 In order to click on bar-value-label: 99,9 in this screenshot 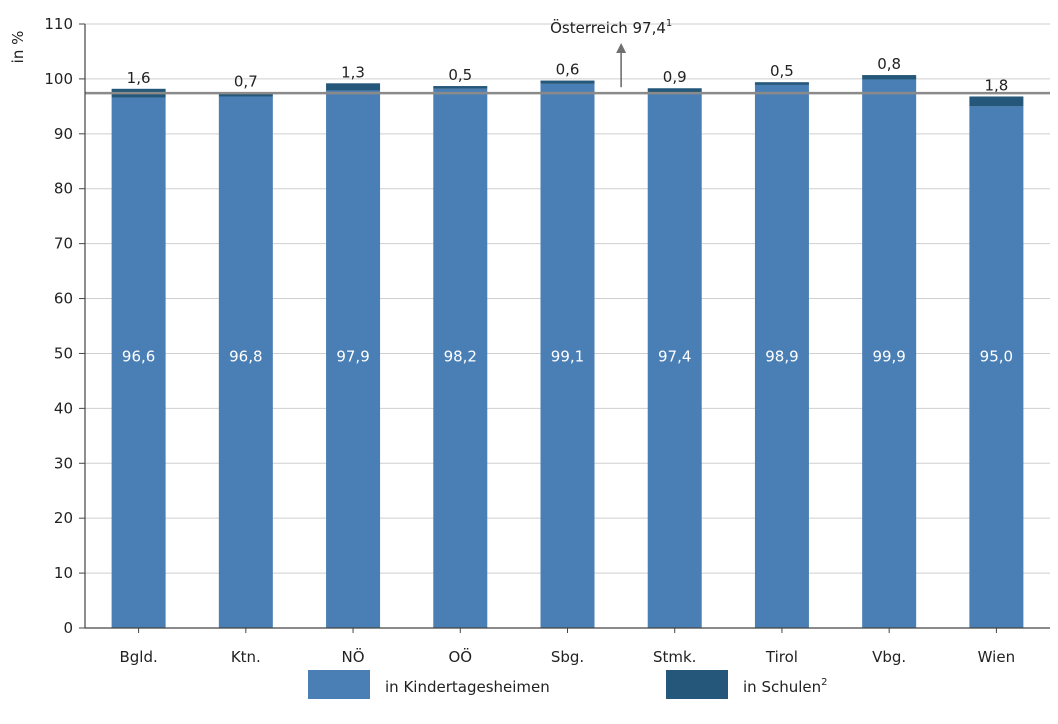, I will do `click(888, 356)`.